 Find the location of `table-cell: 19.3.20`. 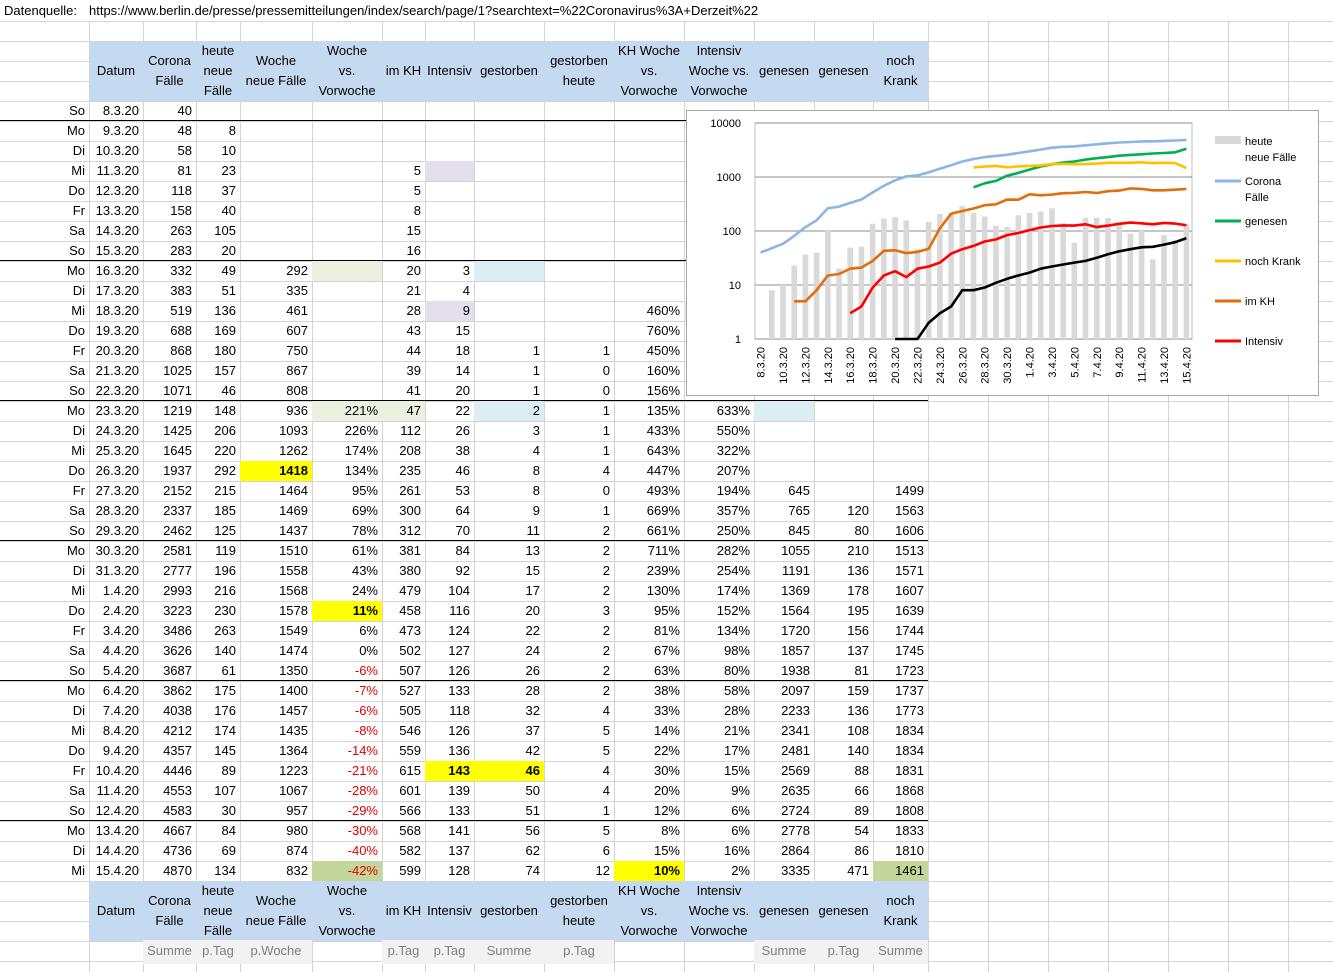

table-cell: 19.3.20 is located at coordinates (117, 330).